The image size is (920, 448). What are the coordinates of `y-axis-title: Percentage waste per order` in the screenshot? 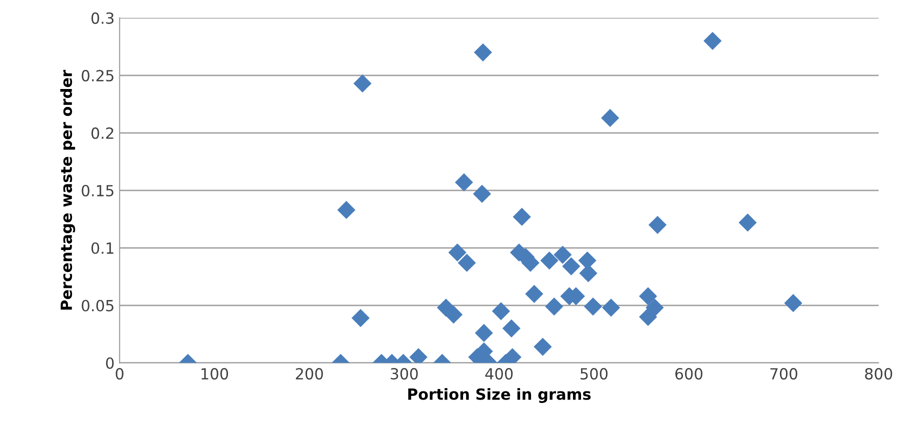 It's located at (68, 190).